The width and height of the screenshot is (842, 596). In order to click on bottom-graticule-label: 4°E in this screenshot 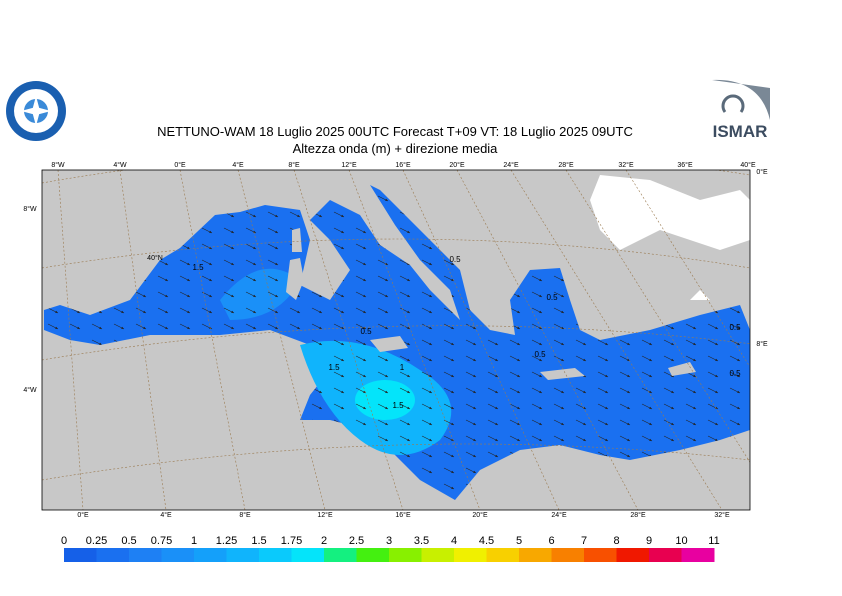, I will do `click(166, 515)`.